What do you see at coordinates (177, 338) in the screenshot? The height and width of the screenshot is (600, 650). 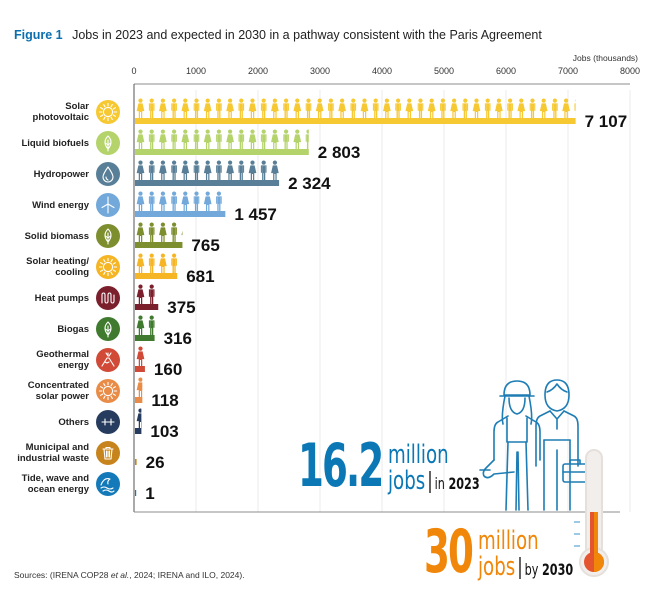 I see `value-label: 316` at bounding box center [177, 338].